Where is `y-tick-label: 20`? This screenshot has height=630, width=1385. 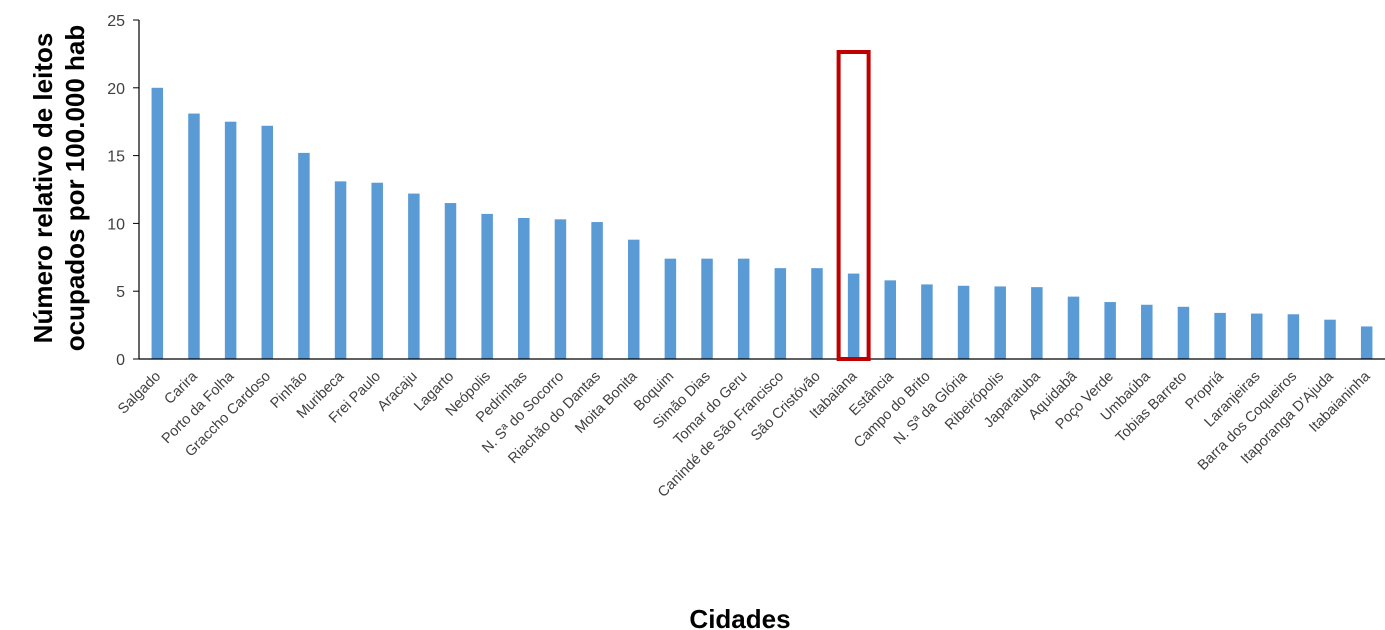 y-tick-label: 20 is located at coordinates (116, 89).